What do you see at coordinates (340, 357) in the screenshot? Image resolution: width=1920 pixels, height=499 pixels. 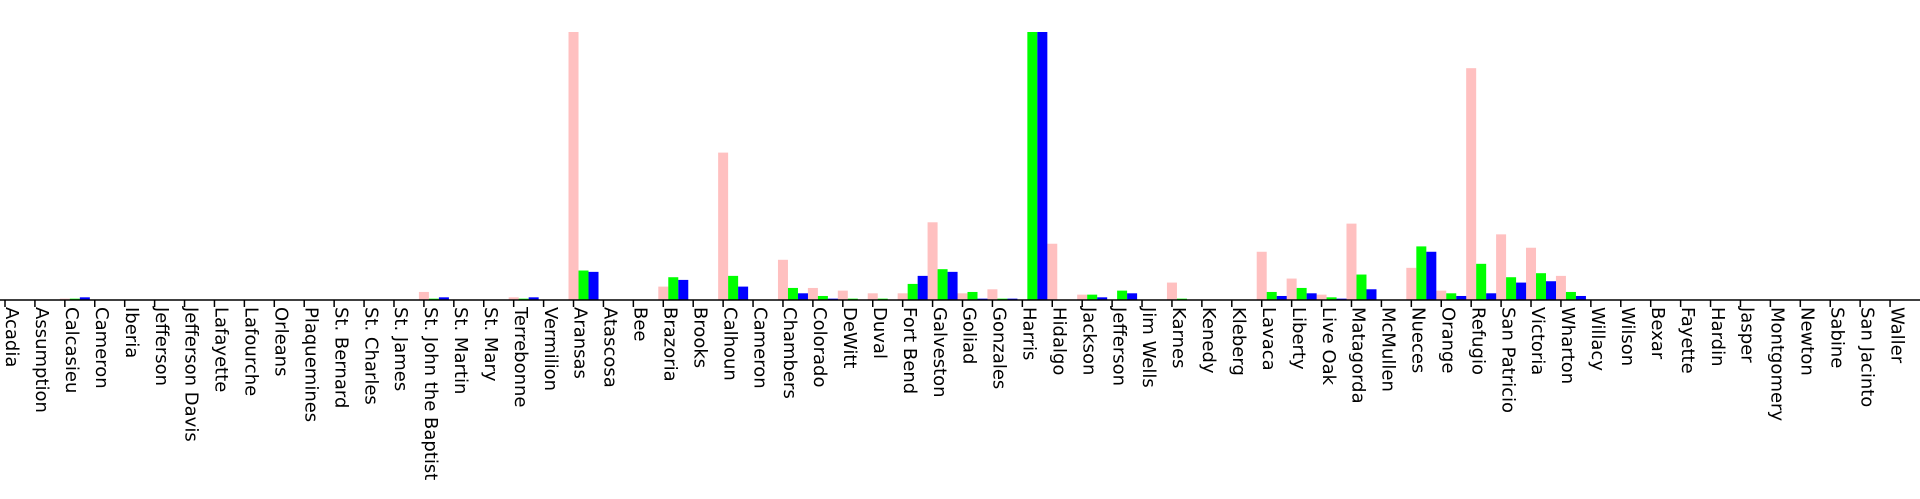 I see `x-tick-label: St. Bernard` at bounding box center [340, 357].